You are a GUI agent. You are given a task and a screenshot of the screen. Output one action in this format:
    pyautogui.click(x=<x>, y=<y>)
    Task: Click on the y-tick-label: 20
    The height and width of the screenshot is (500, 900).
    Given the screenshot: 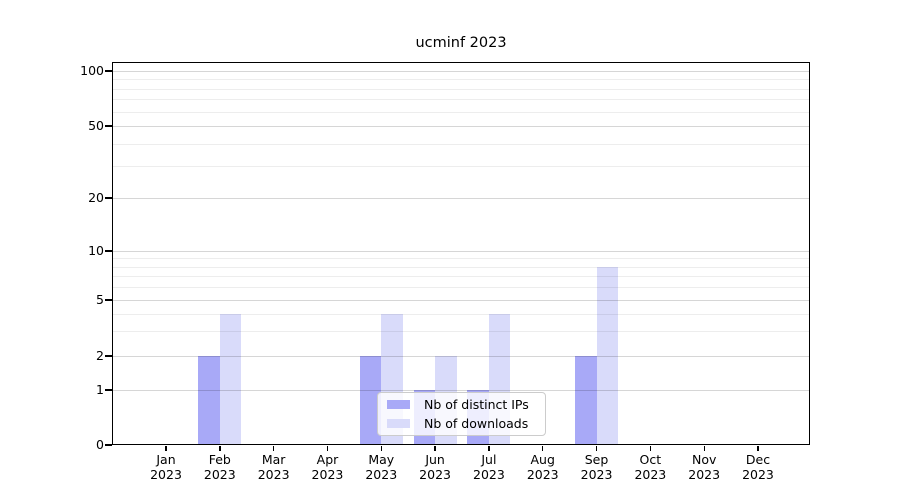 What is the action you would take?
    pyautogui.click(x=96, y=197)
    